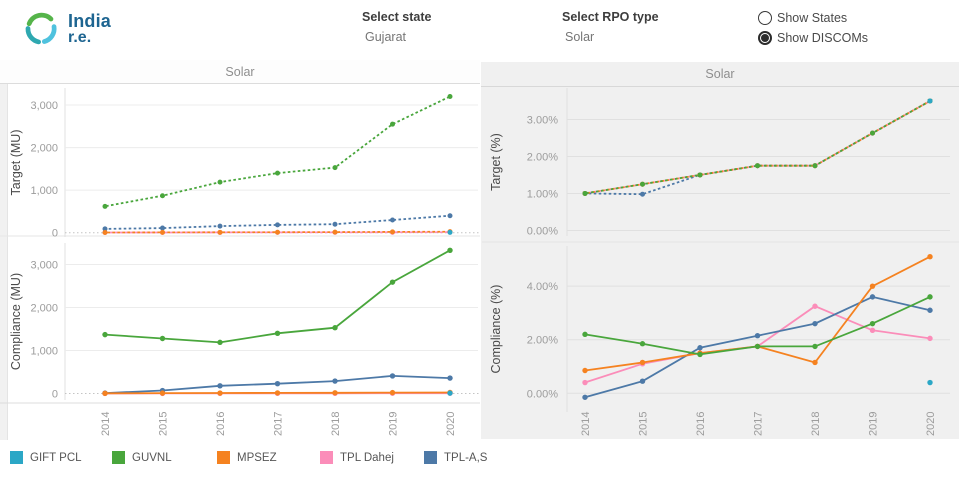 The image size is (959, 479). I want to click on point-compliance-mu-guvnl-2020, so click(450, 250).